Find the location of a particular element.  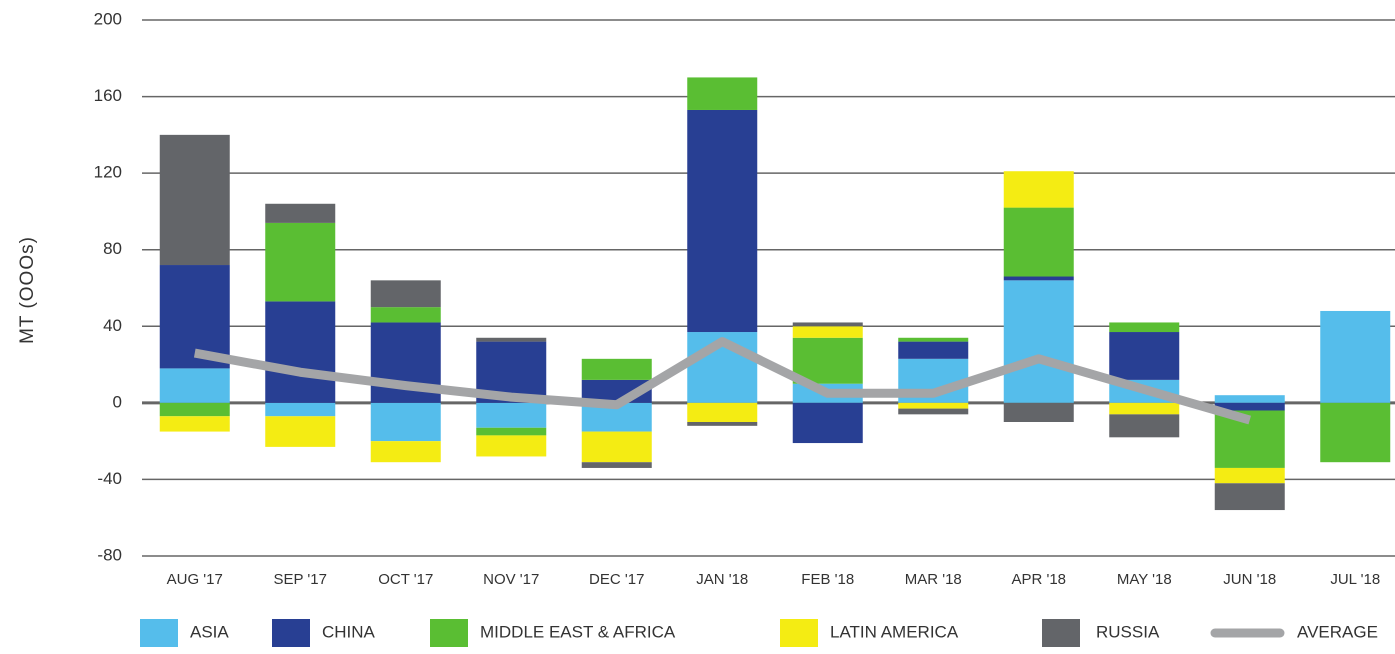

y-tick-label: 40 is located at coordinates (112, 325).